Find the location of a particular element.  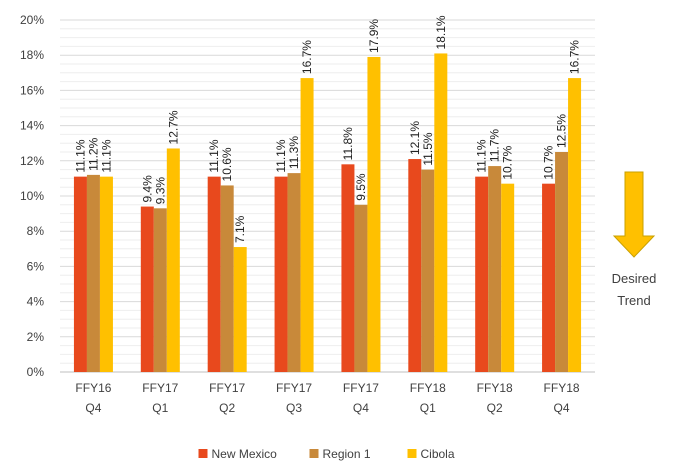

y-tick-label: 14% is located at coordinates (32, 126).